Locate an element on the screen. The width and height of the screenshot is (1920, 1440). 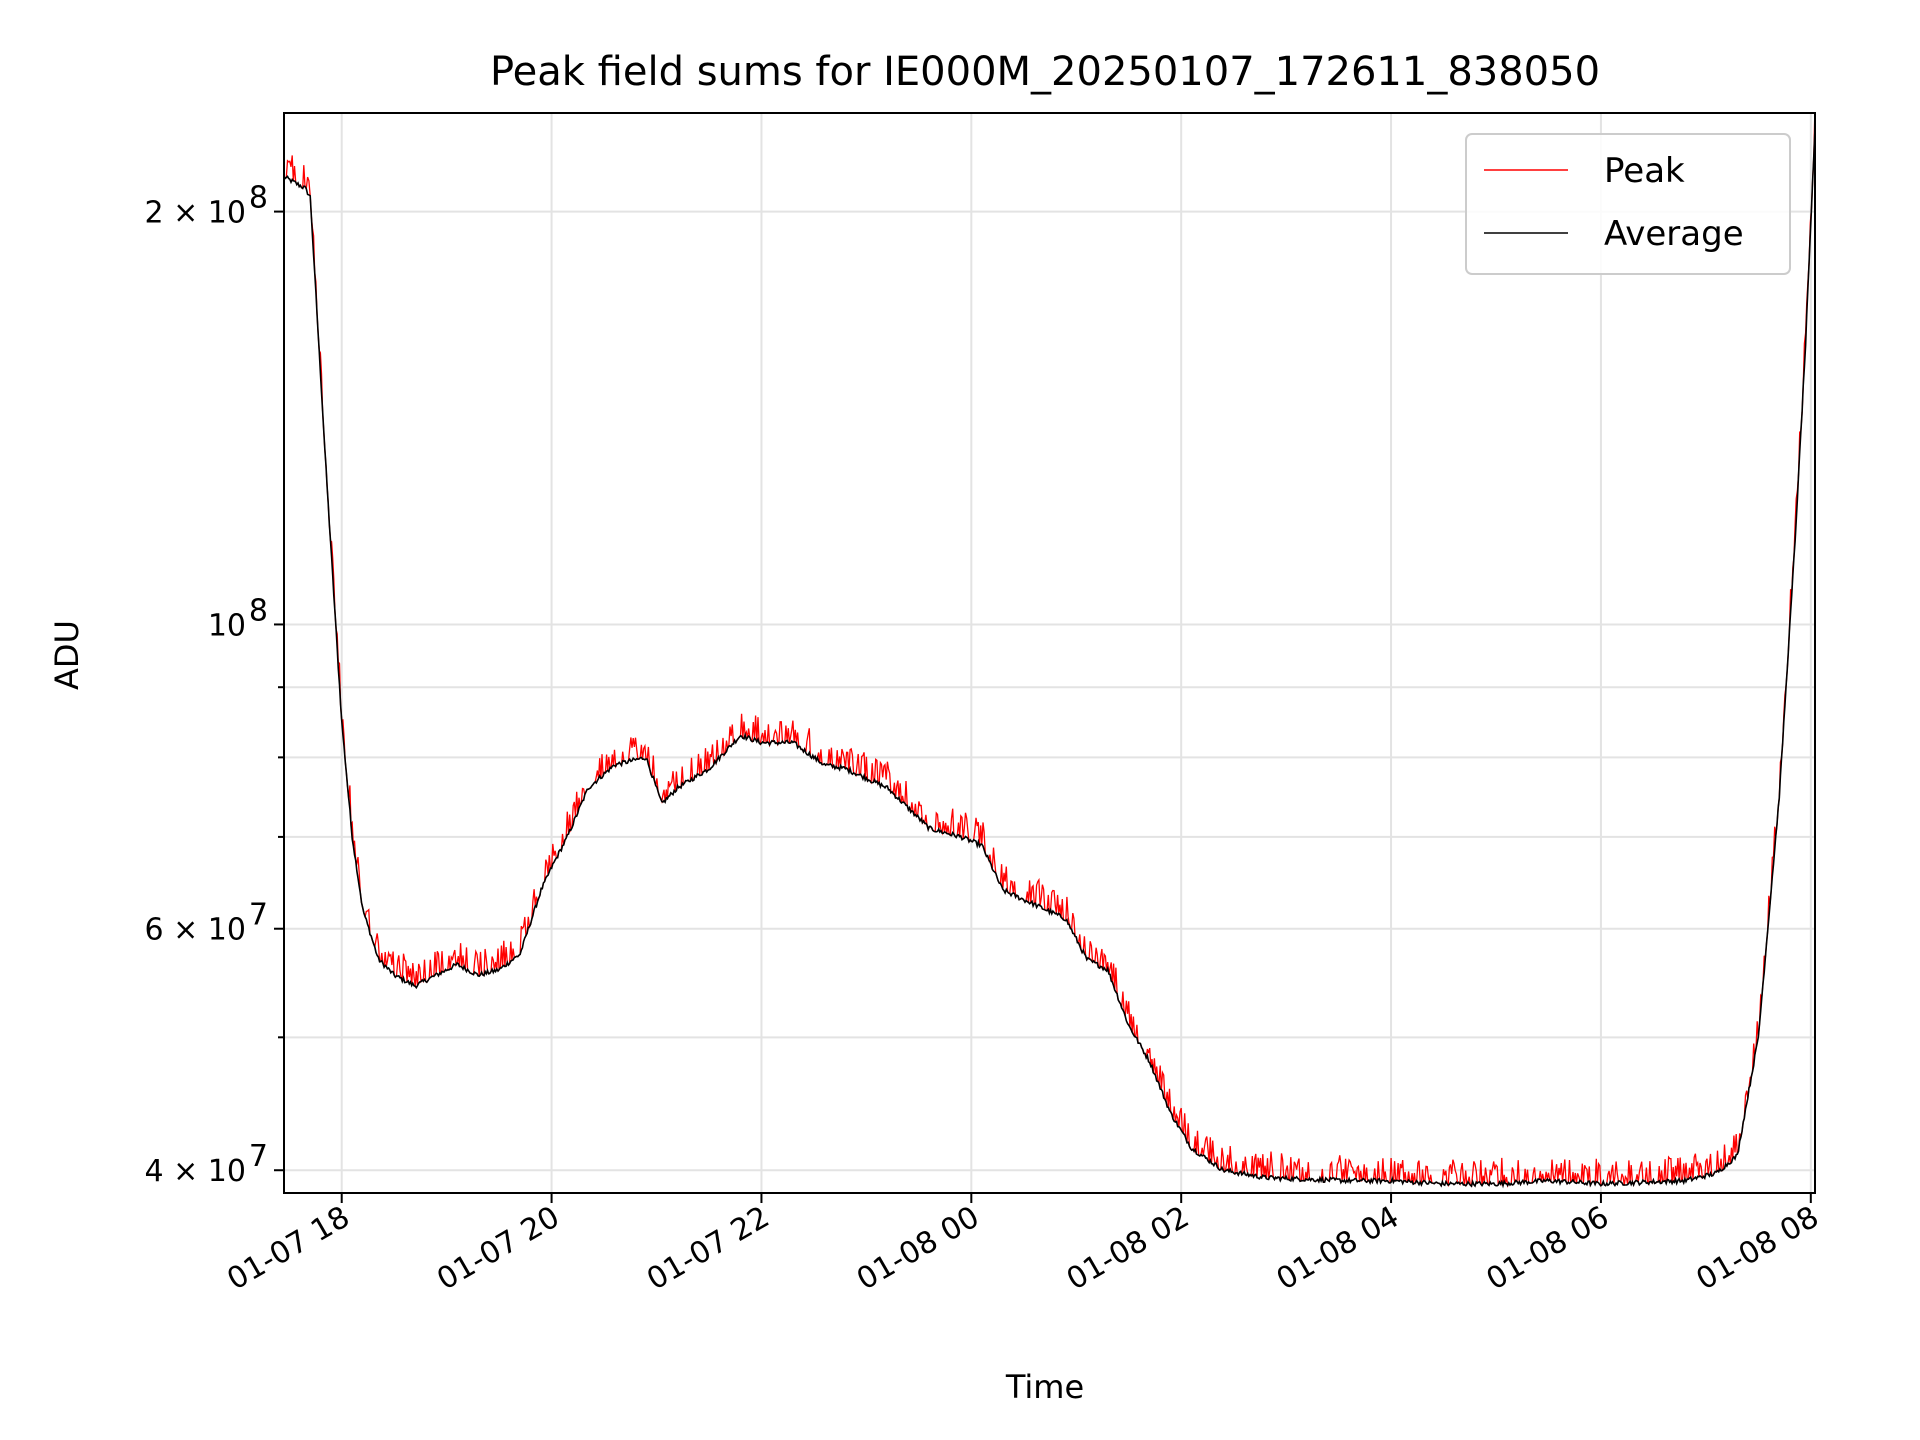
x-axis-label: Time is located at coordinates (1044, 1387).